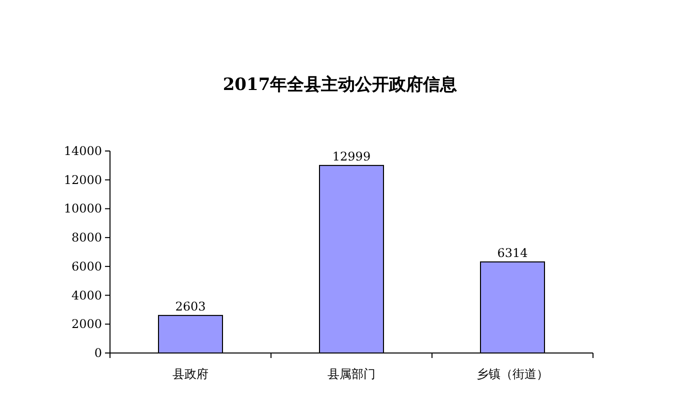 This screenshot has height=418, width=699. I want to click on x-tick-label: 县政府, so click(190, 374).